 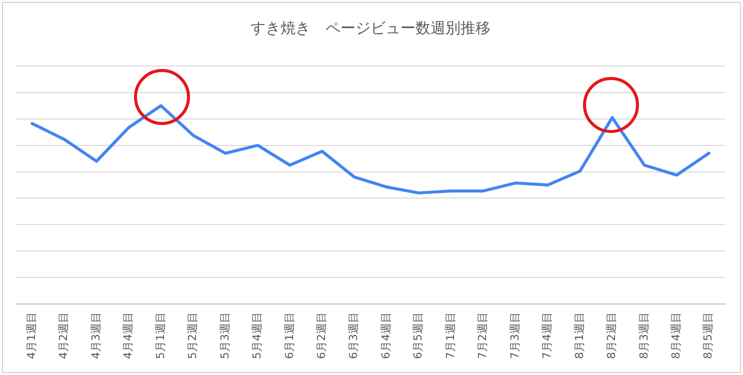 I want to click on x-tick-label: 6月1週目, so click(x=289, y=336).